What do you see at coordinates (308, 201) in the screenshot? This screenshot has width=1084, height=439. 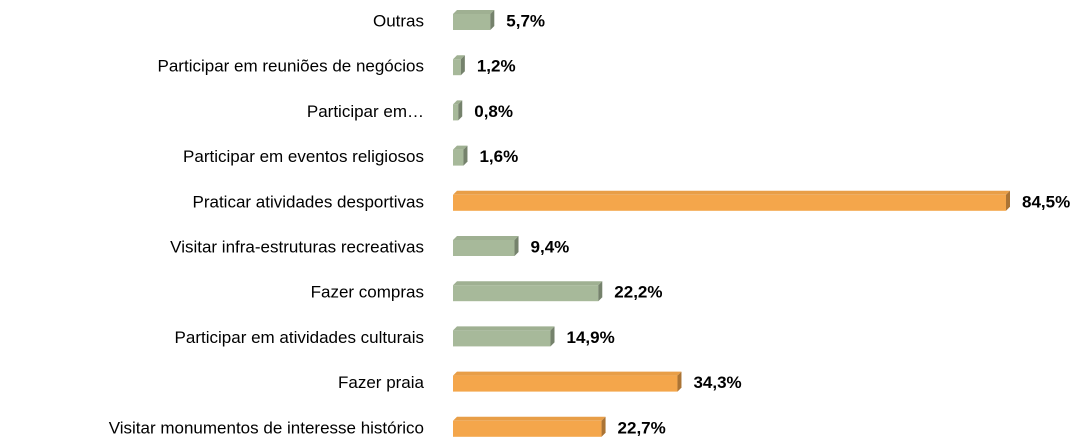 I see `category-label: Praticar atividades desportivas` at bounding box center [308, 201].